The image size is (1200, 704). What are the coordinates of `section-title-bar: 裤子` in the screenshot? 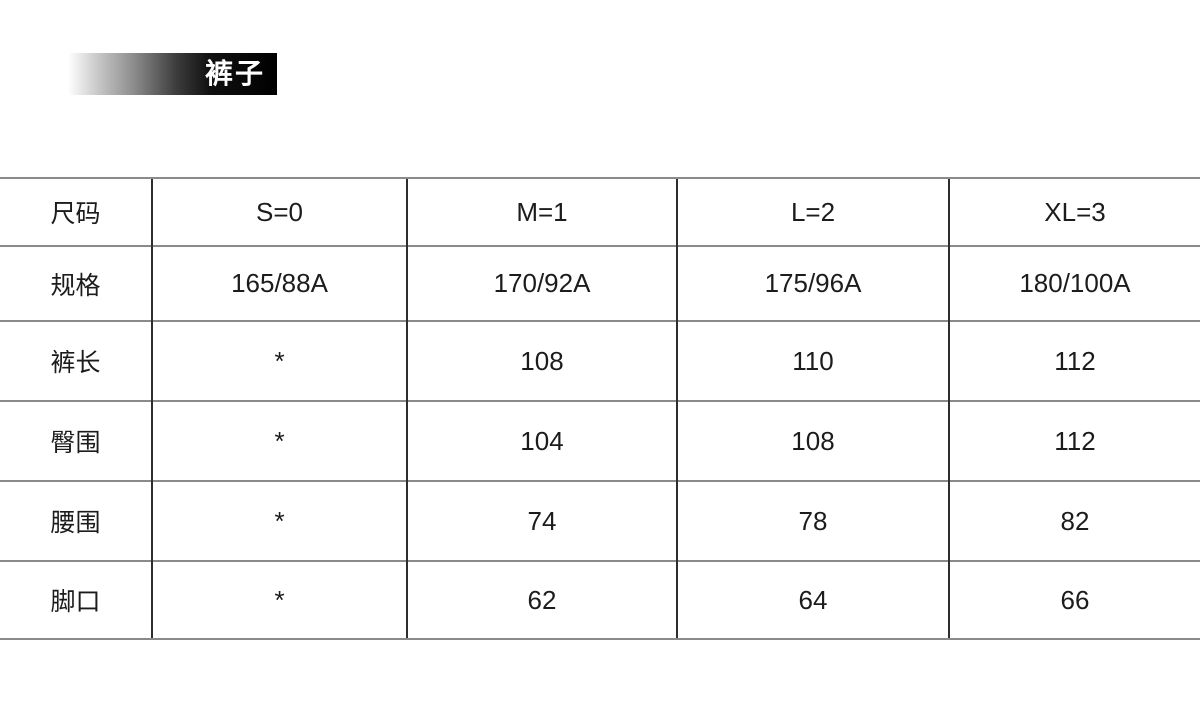 It's located at (172, 74).